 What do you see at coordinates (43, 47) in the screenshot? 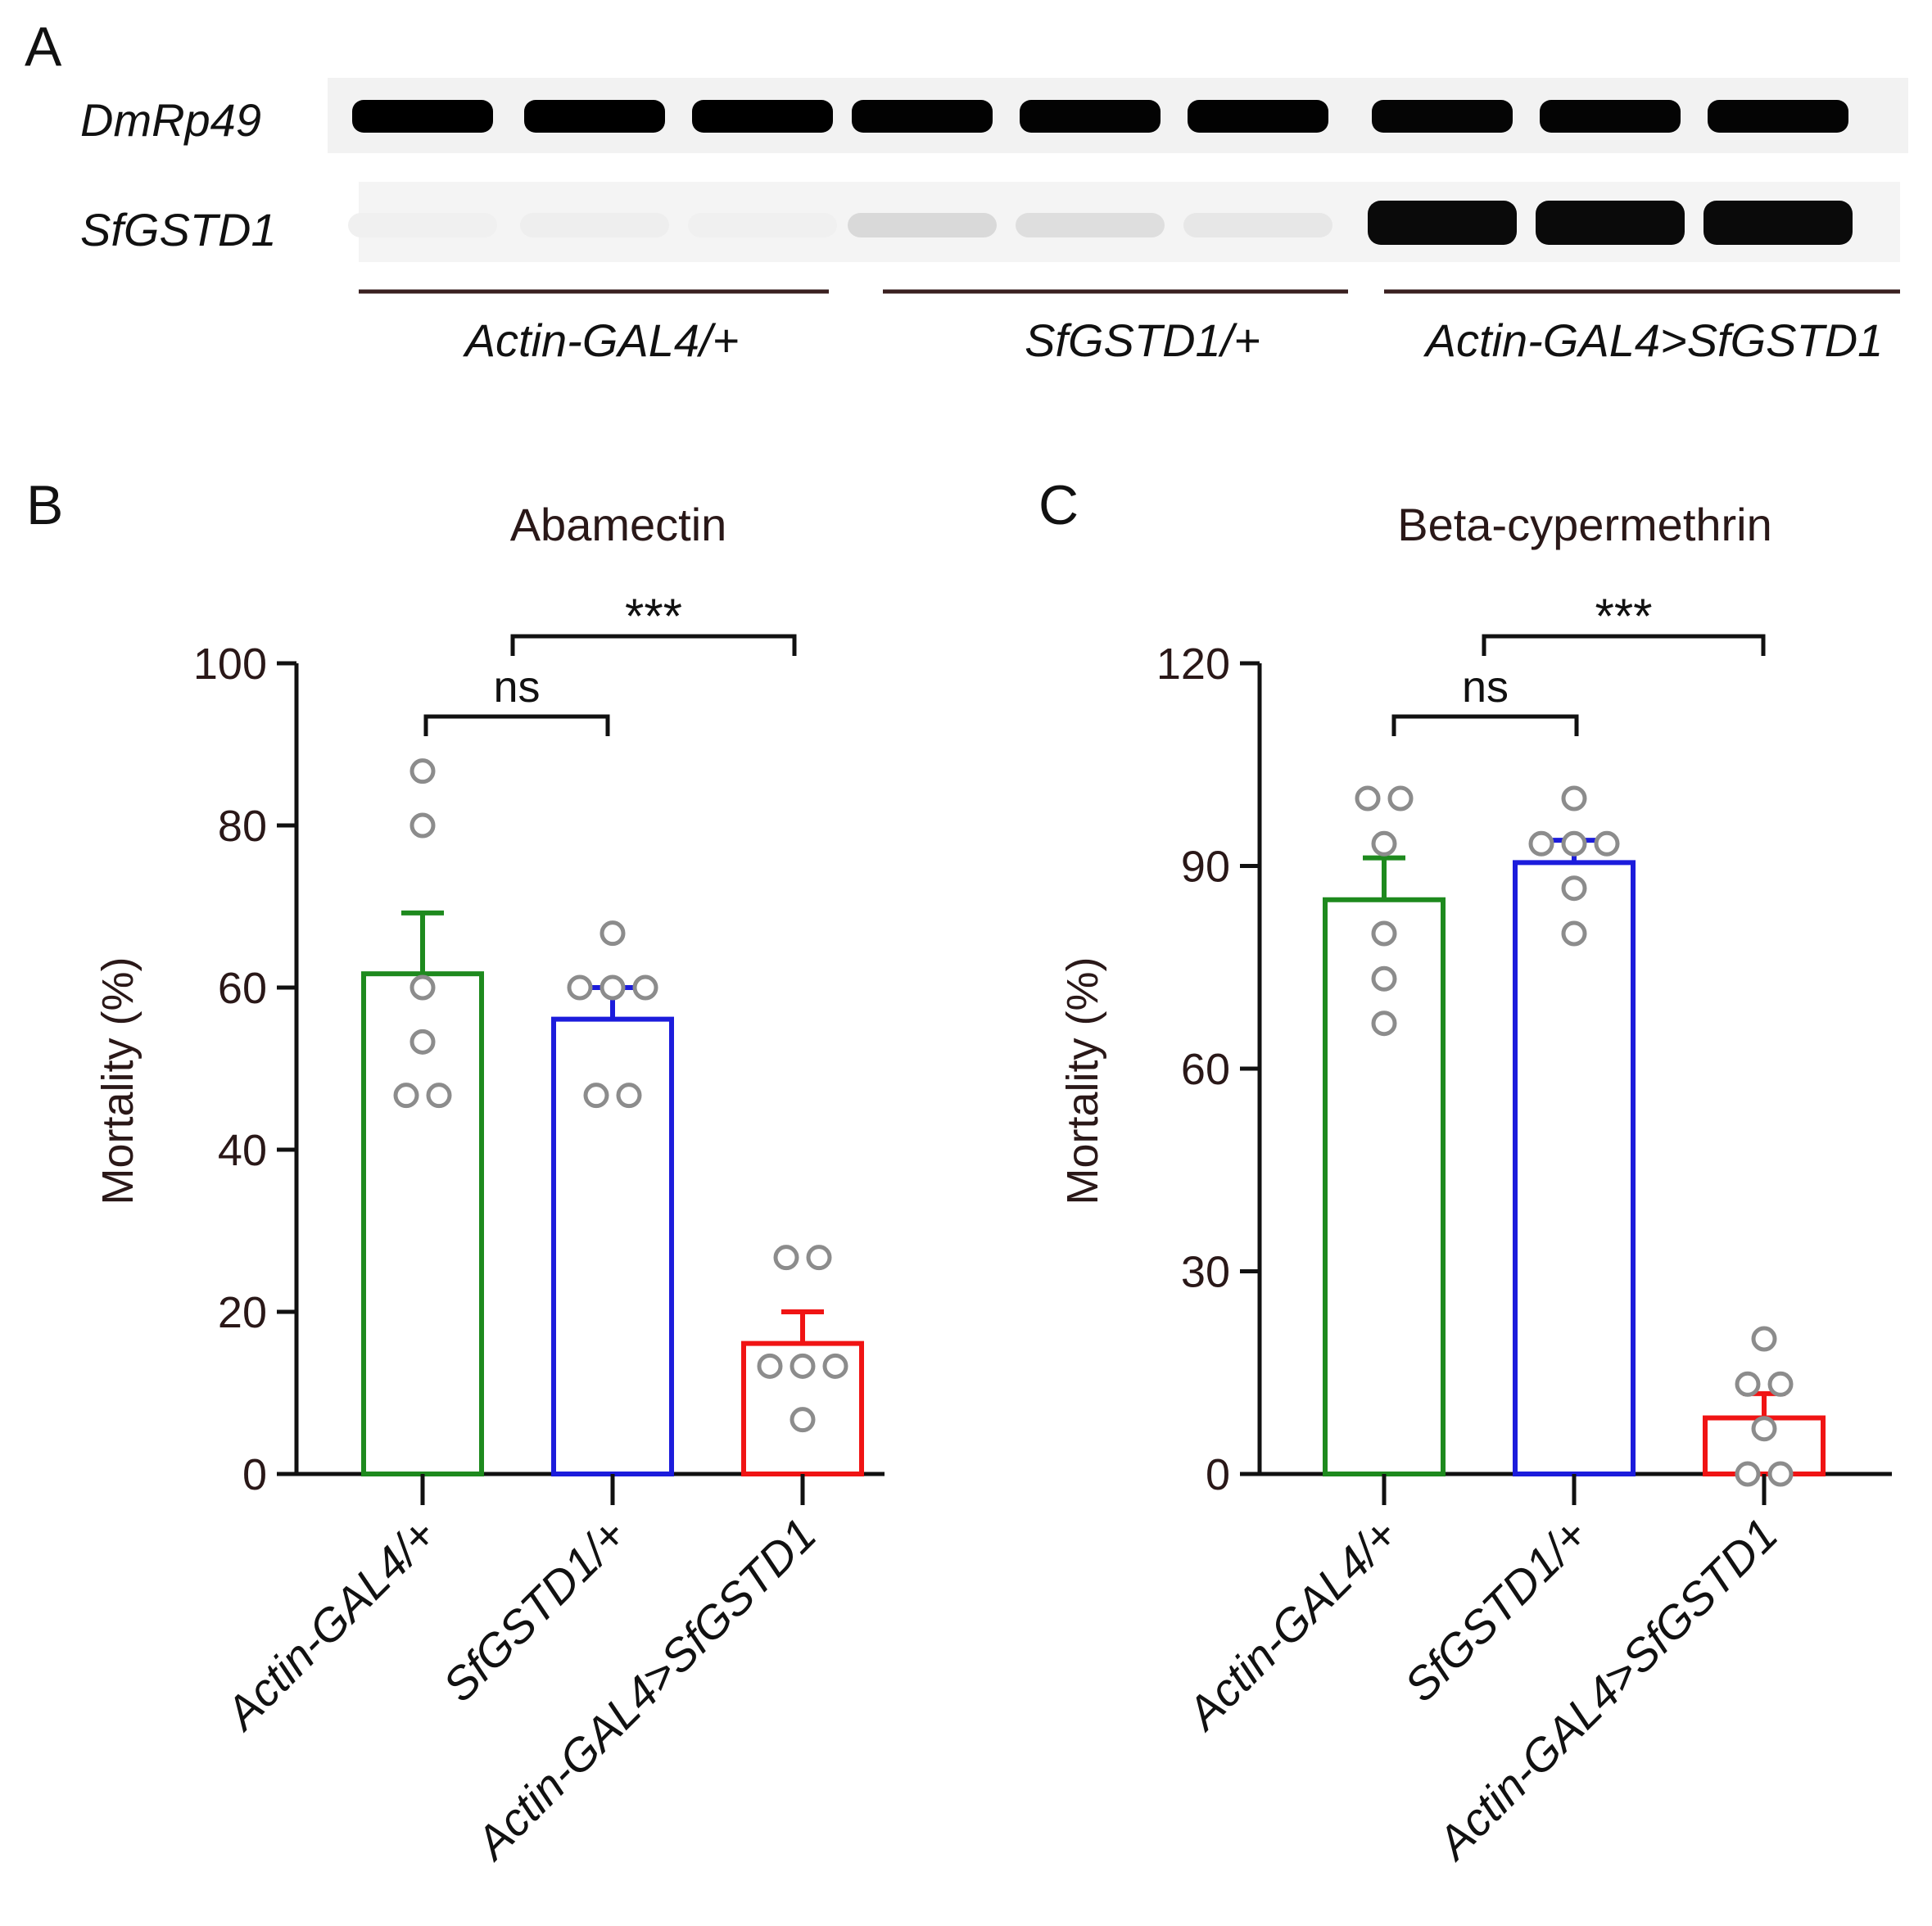
I see `panel-a-letter: A` at bounding box center [43, 47].